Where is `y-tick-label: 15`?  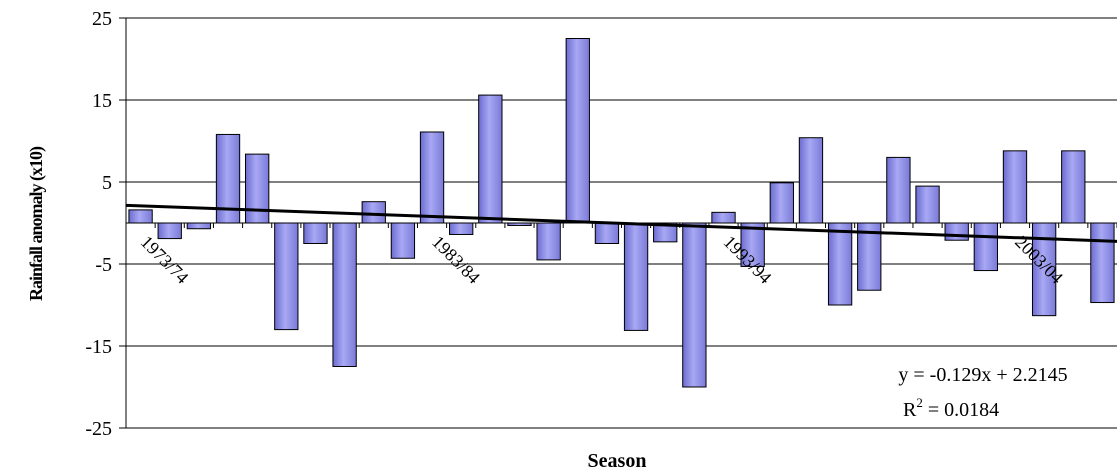 y-tick-label: 15 is located at coordinates (102, 101).